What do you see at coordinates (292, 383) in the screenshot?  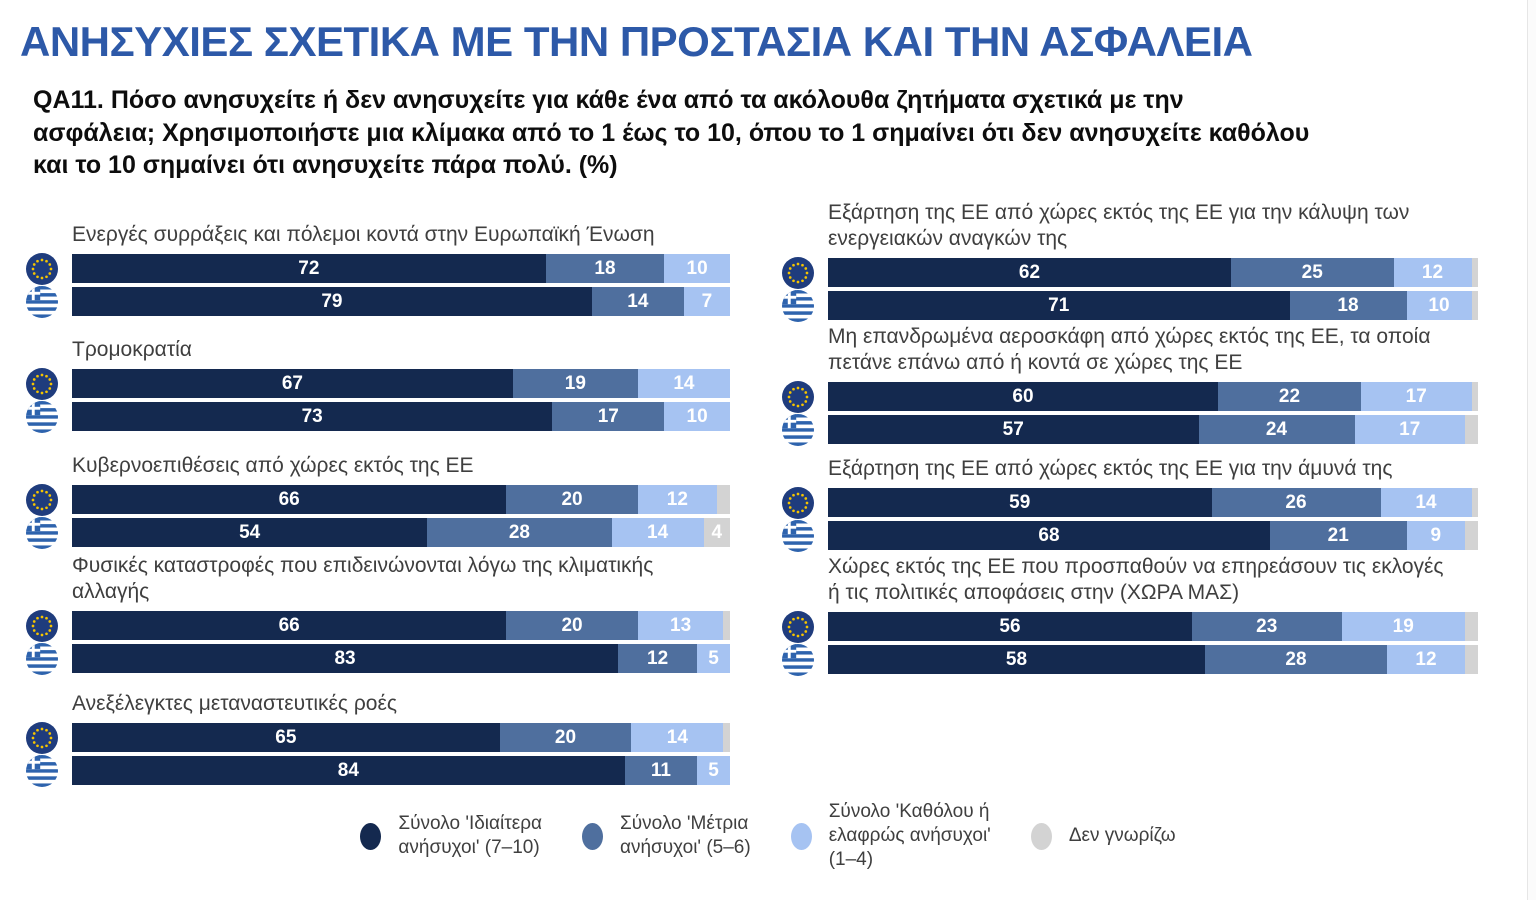 I see `bar-segment-very: 67` at bounding box center [292, 383].